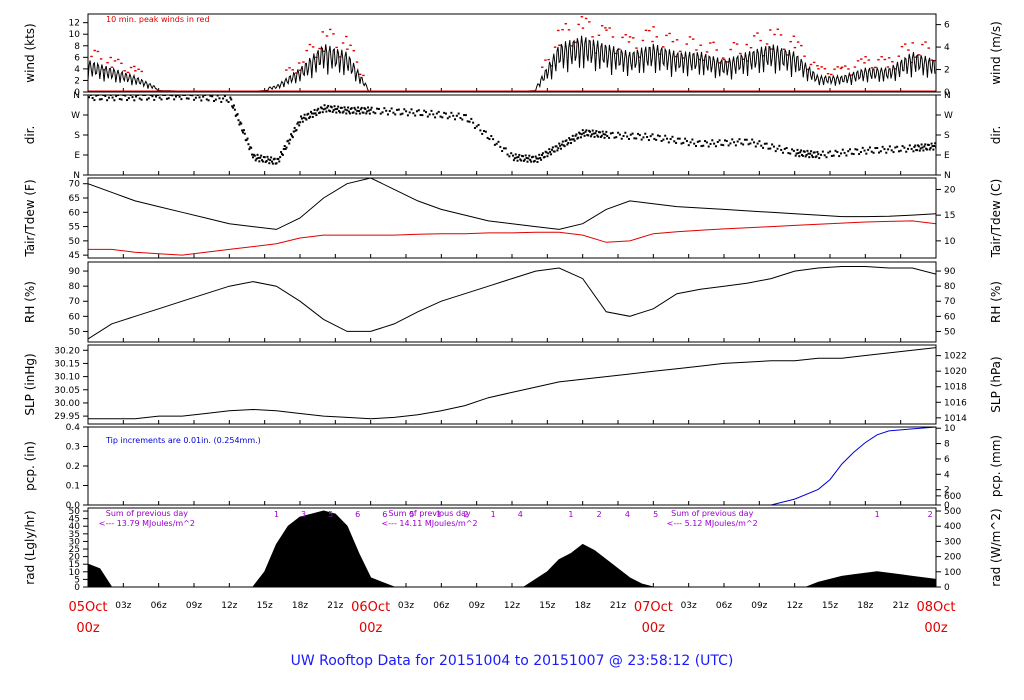  I want to click on uv-index: 5, so click(655, 514).